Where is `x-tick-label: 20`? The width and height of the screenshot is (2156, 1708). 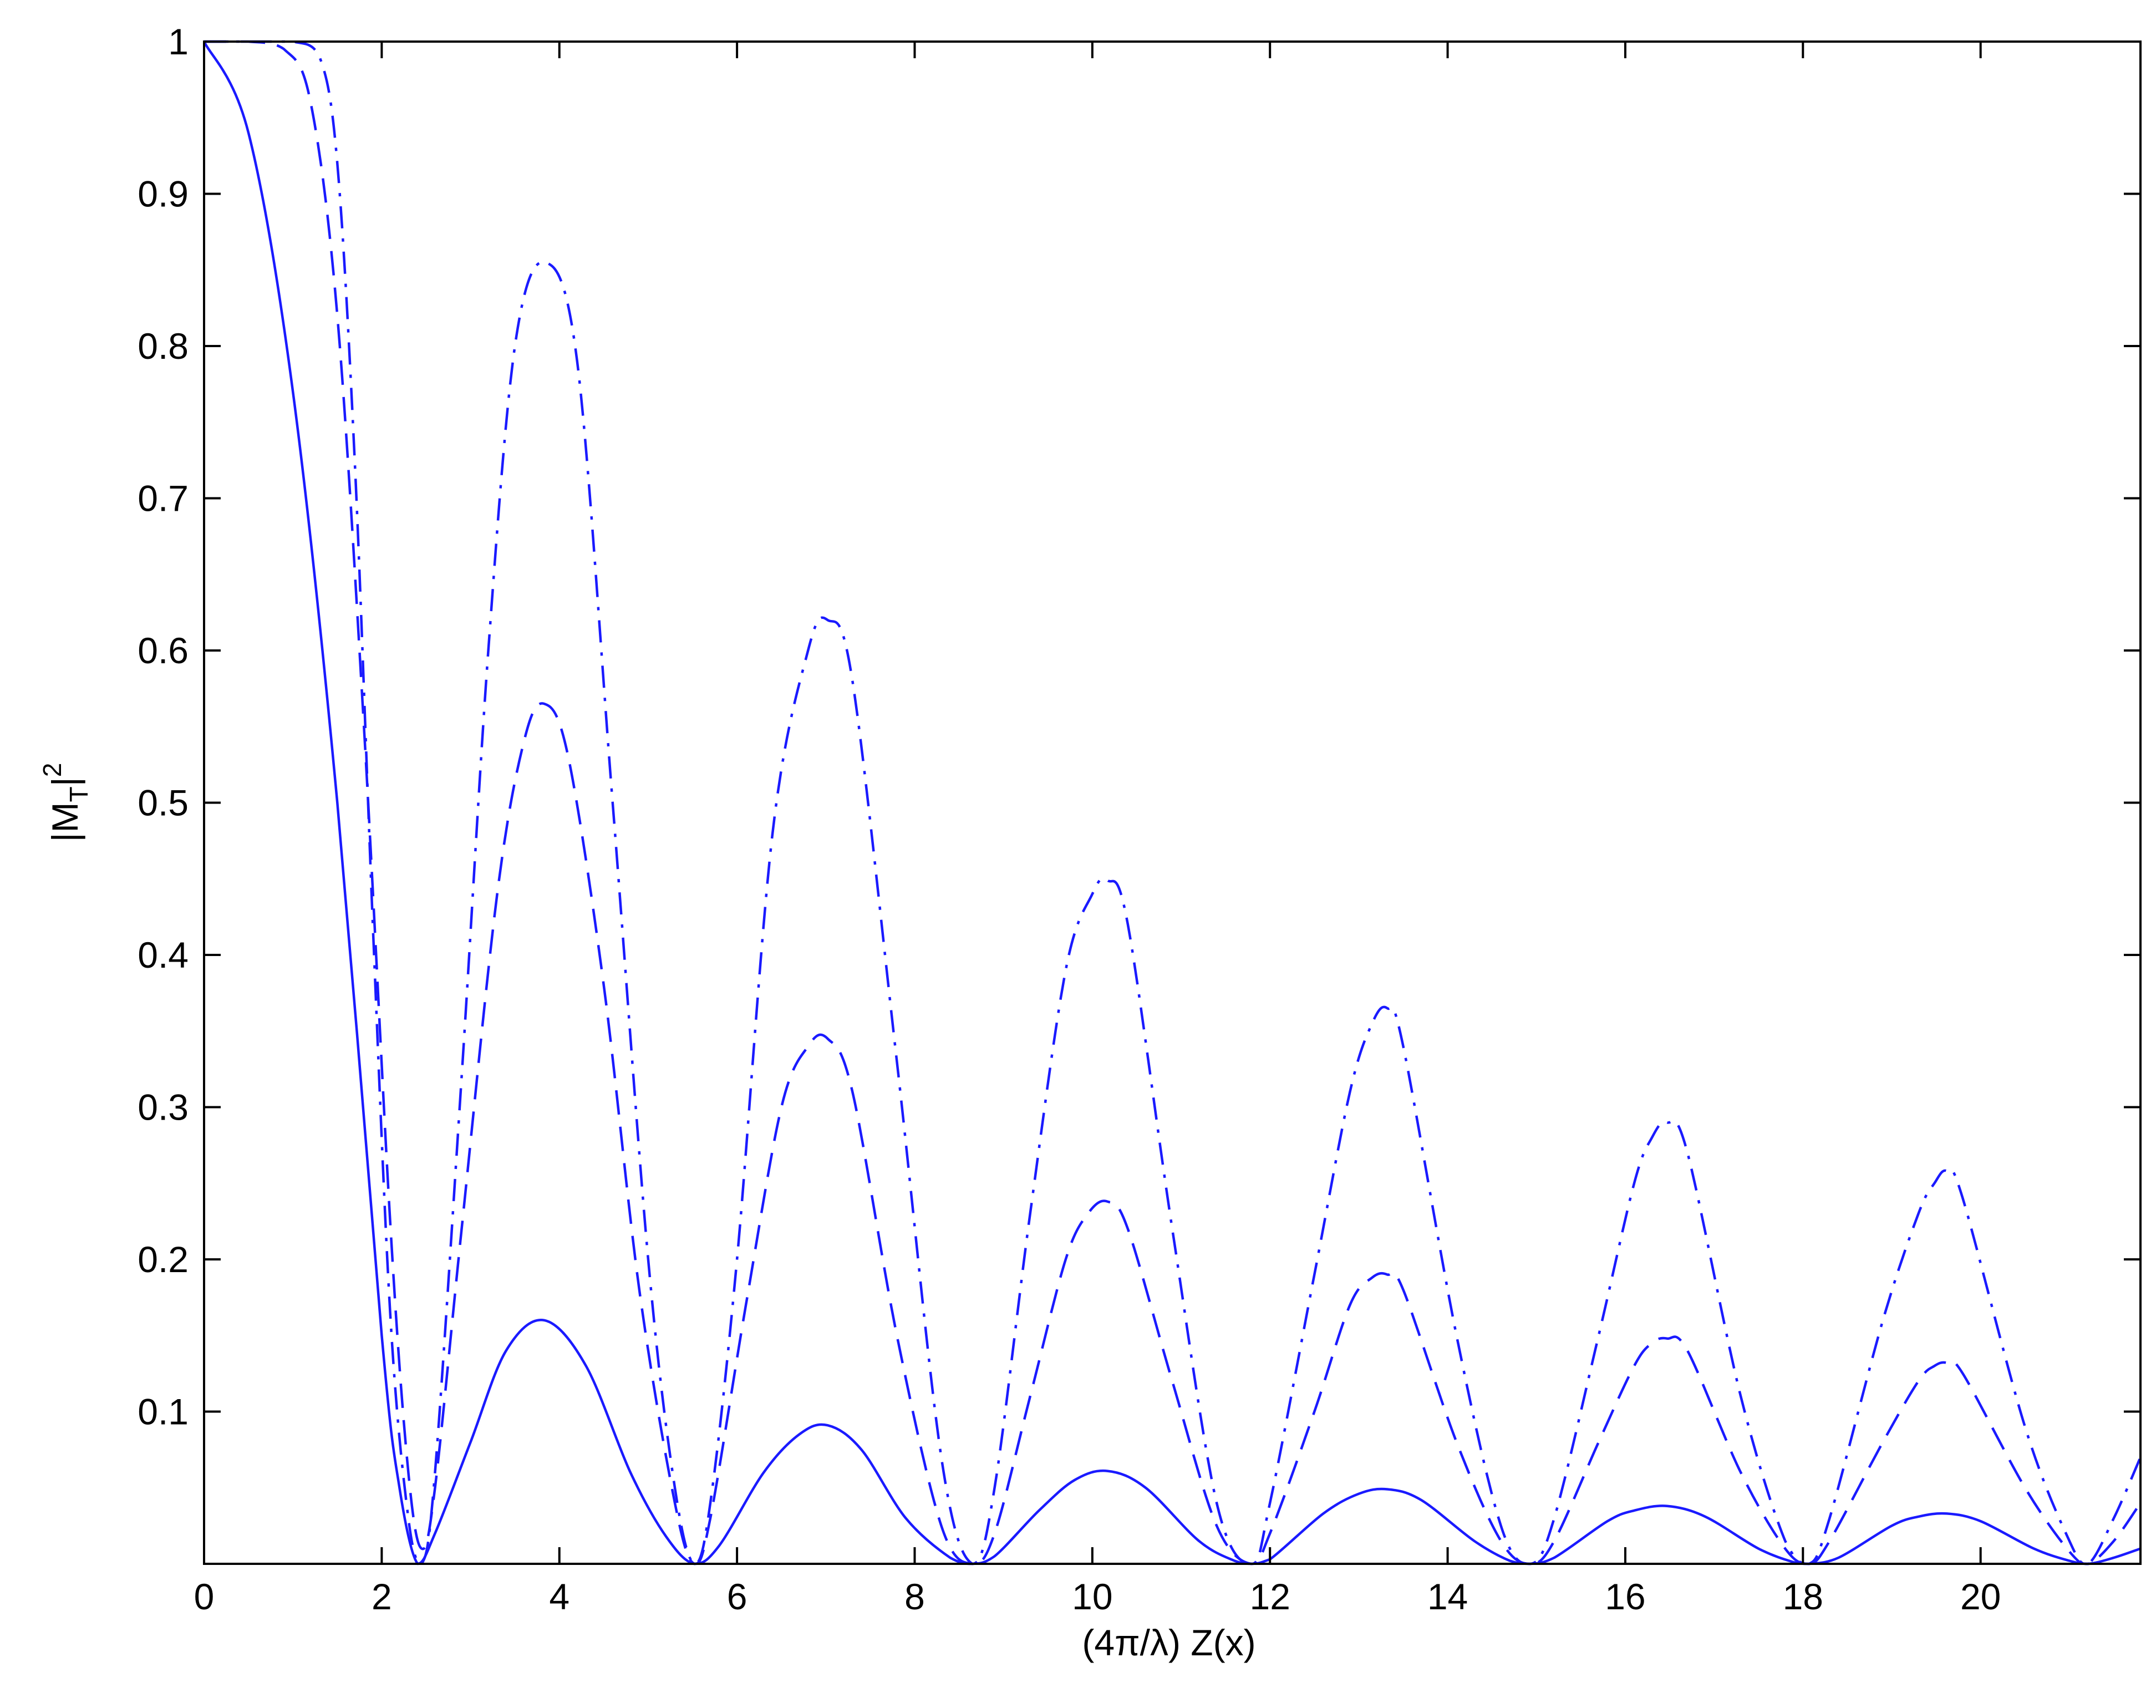 x-tick-label: 20 is located at coordinates (1980, 1596).